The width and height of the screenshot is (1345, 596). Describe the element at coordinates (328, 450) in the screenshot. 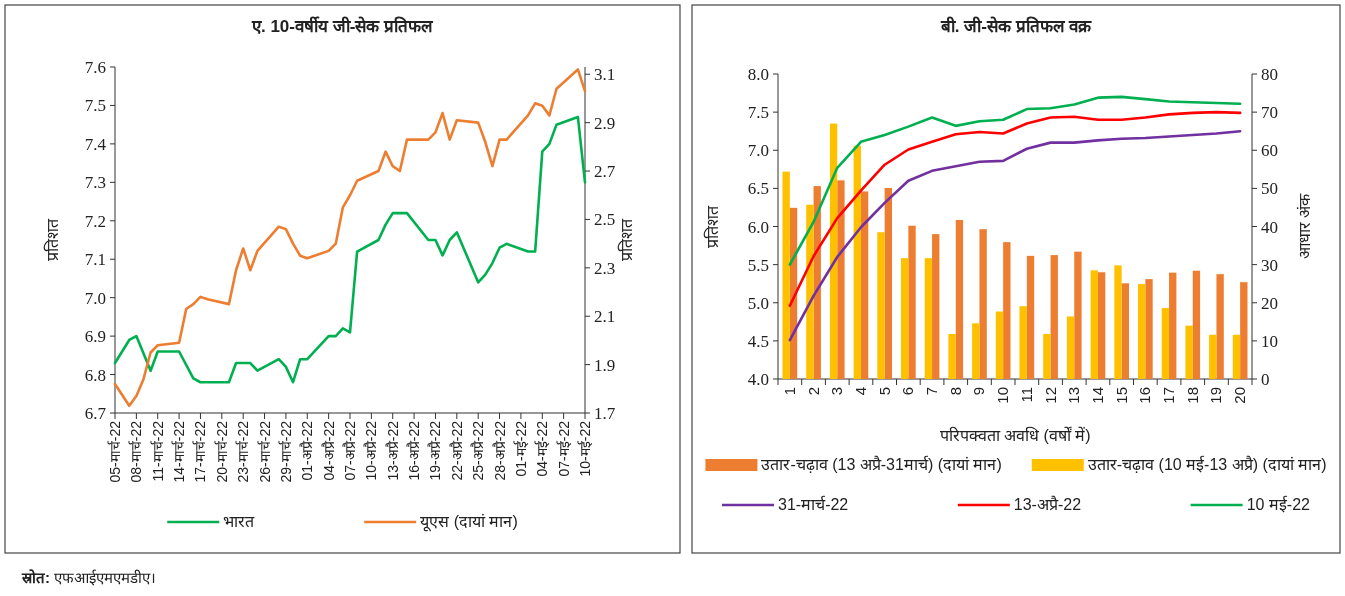

I see `x-tick-label: 04-अप्रै-22` at that location.